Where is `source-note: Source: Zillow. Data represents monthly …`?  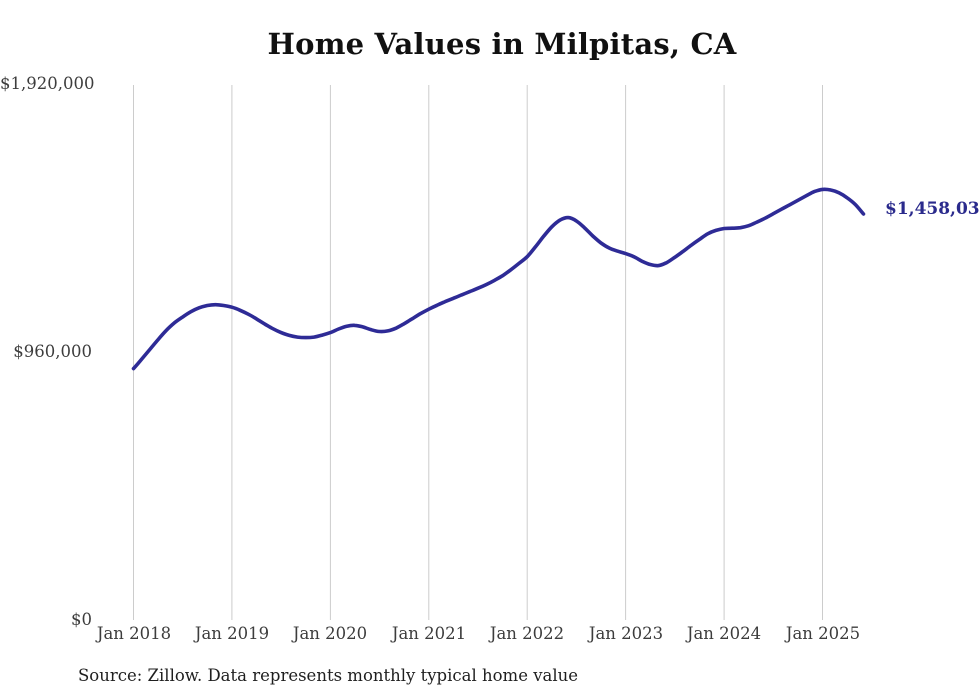 source-note: Source: Zillow. Data represents monthly … is located at coordinates (328, 675).